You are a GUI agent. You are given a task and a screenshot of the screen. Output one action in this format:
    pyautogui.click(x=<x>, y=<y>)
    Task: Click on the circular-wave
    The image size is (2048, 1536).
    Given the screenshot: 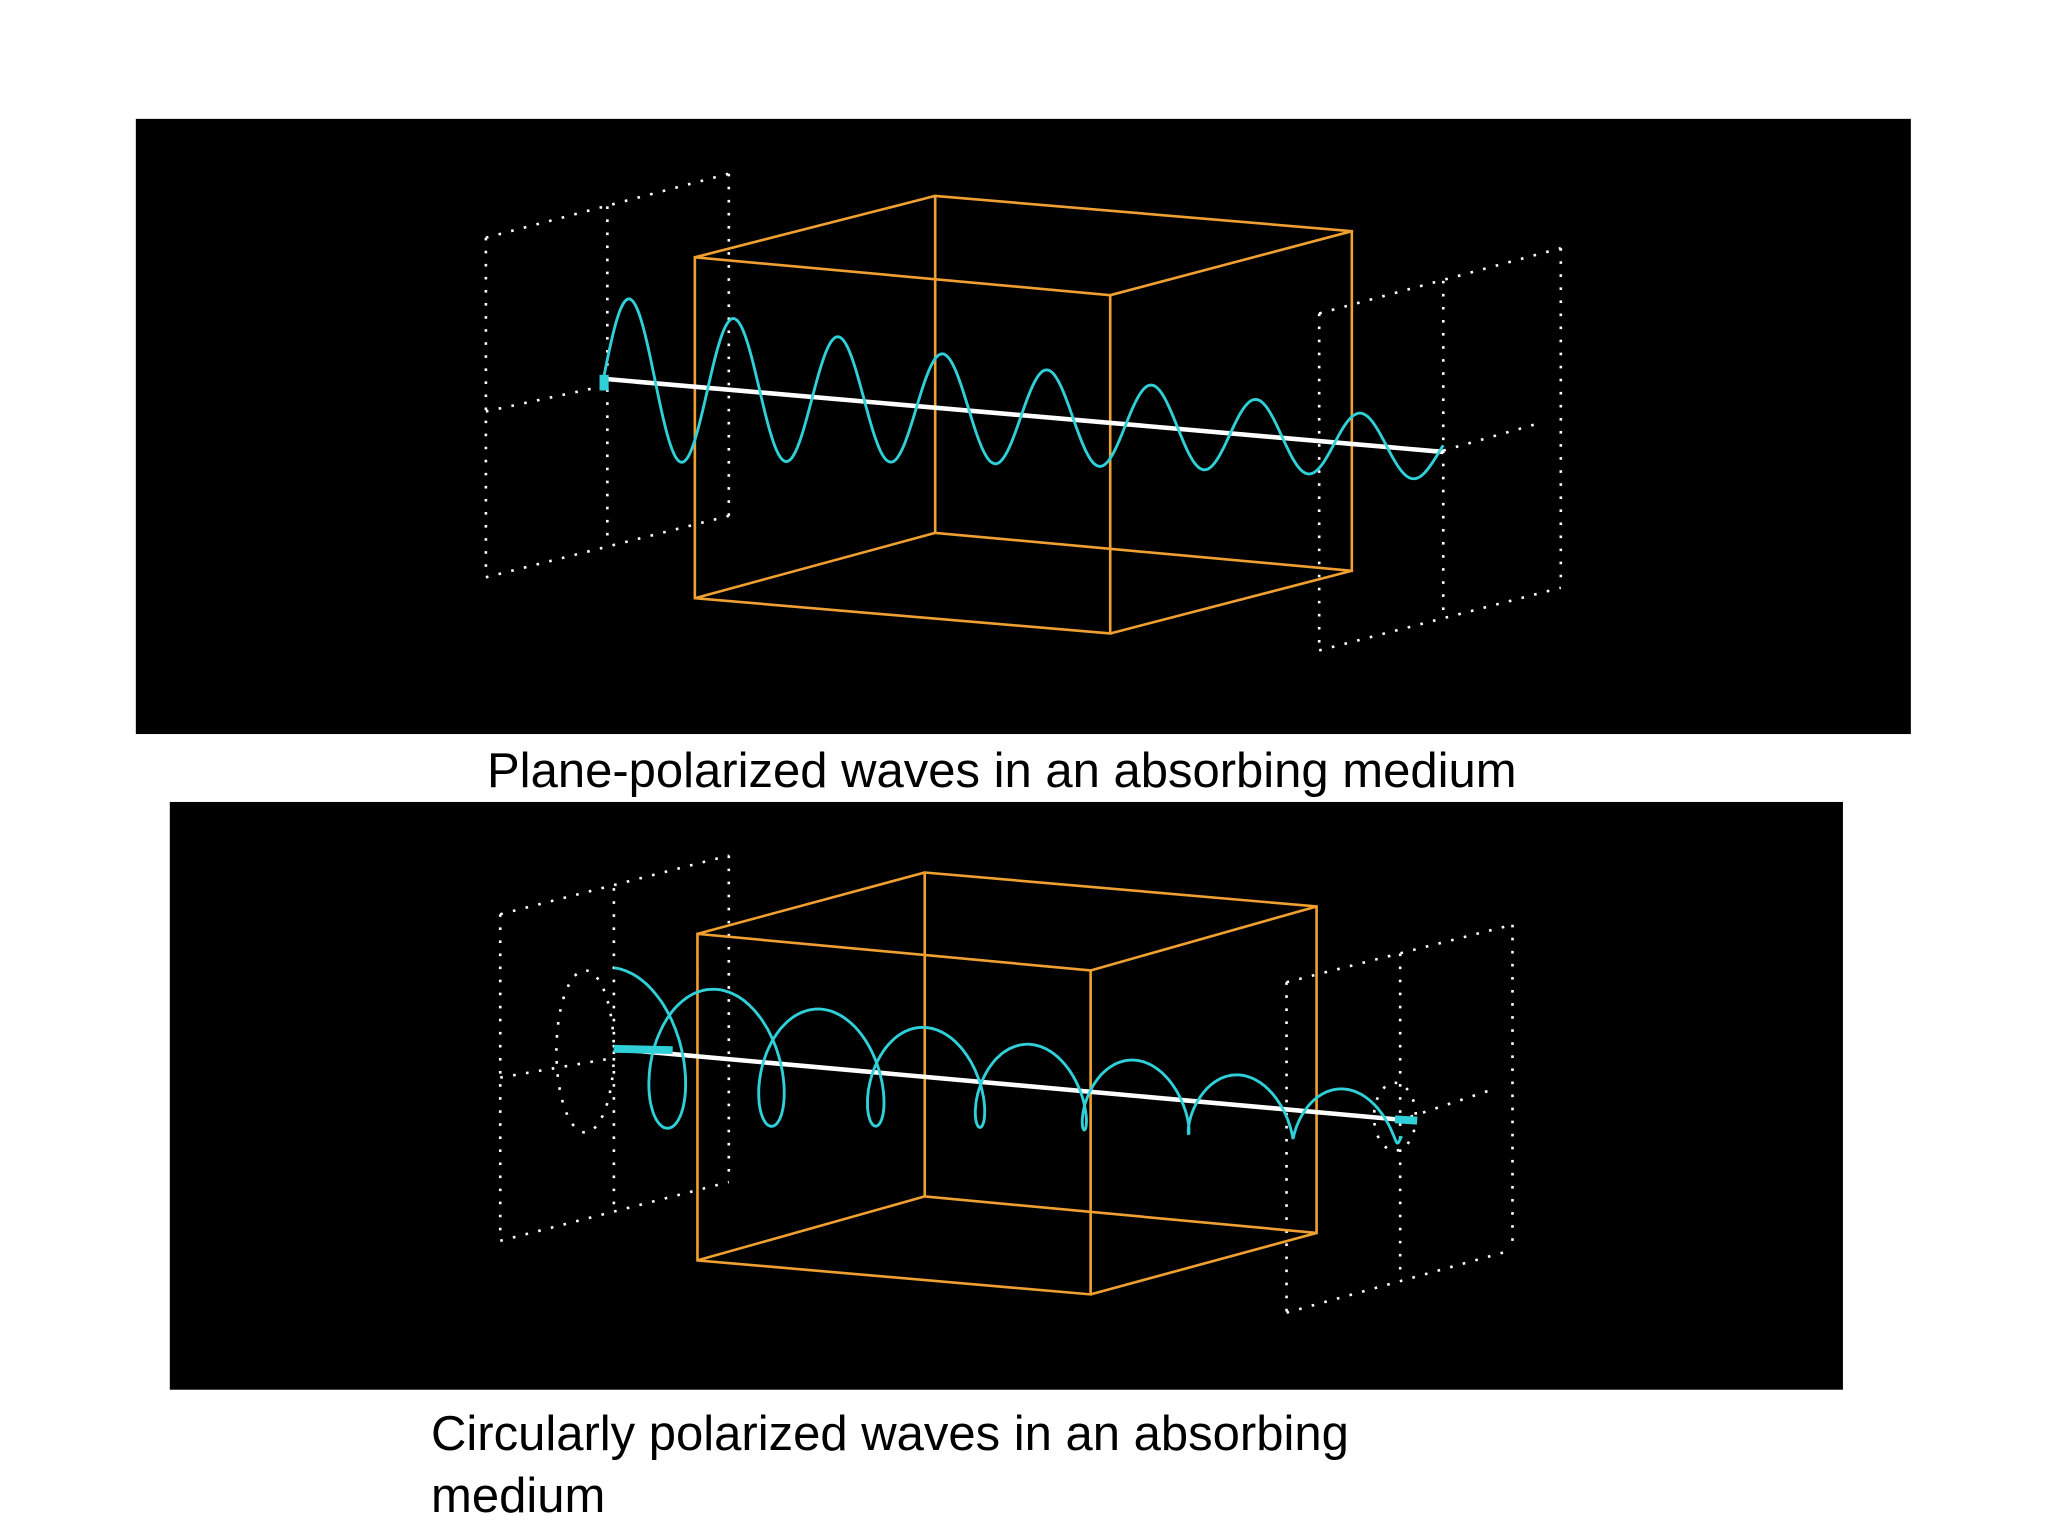 What is the action you would take?
    pyautogui.click(x=1008, y=1055)
    